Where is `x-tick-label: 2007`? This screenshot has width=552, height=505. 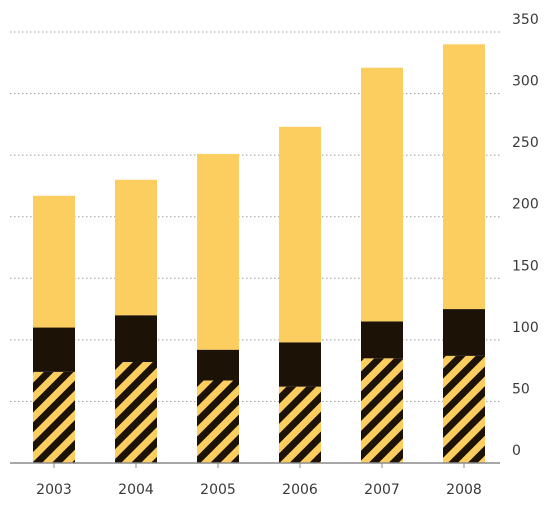
x-tick-label: 2007 is located at coordinates (382, 490).